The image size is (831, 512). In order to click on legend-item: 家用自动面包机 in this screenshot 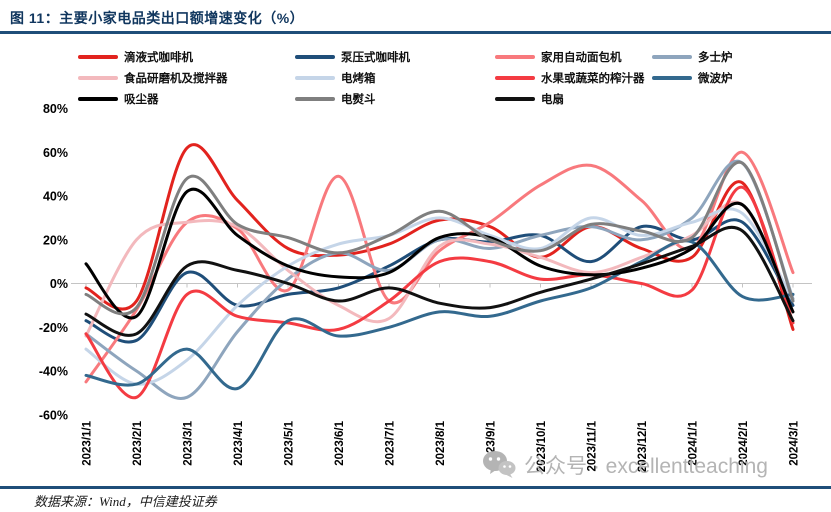, I will do `click(558, 57)`.